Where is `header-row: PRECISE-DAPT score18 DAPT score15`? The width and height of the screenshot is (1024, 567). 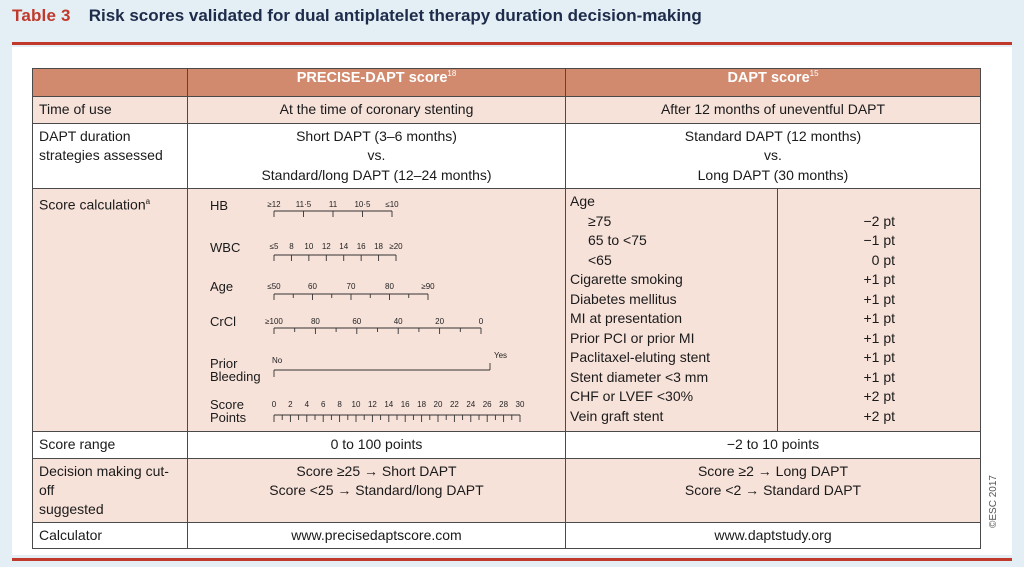 header-row: PRECISE-DAPT score18 DAPT score15 is located at coordinates (506, 82).